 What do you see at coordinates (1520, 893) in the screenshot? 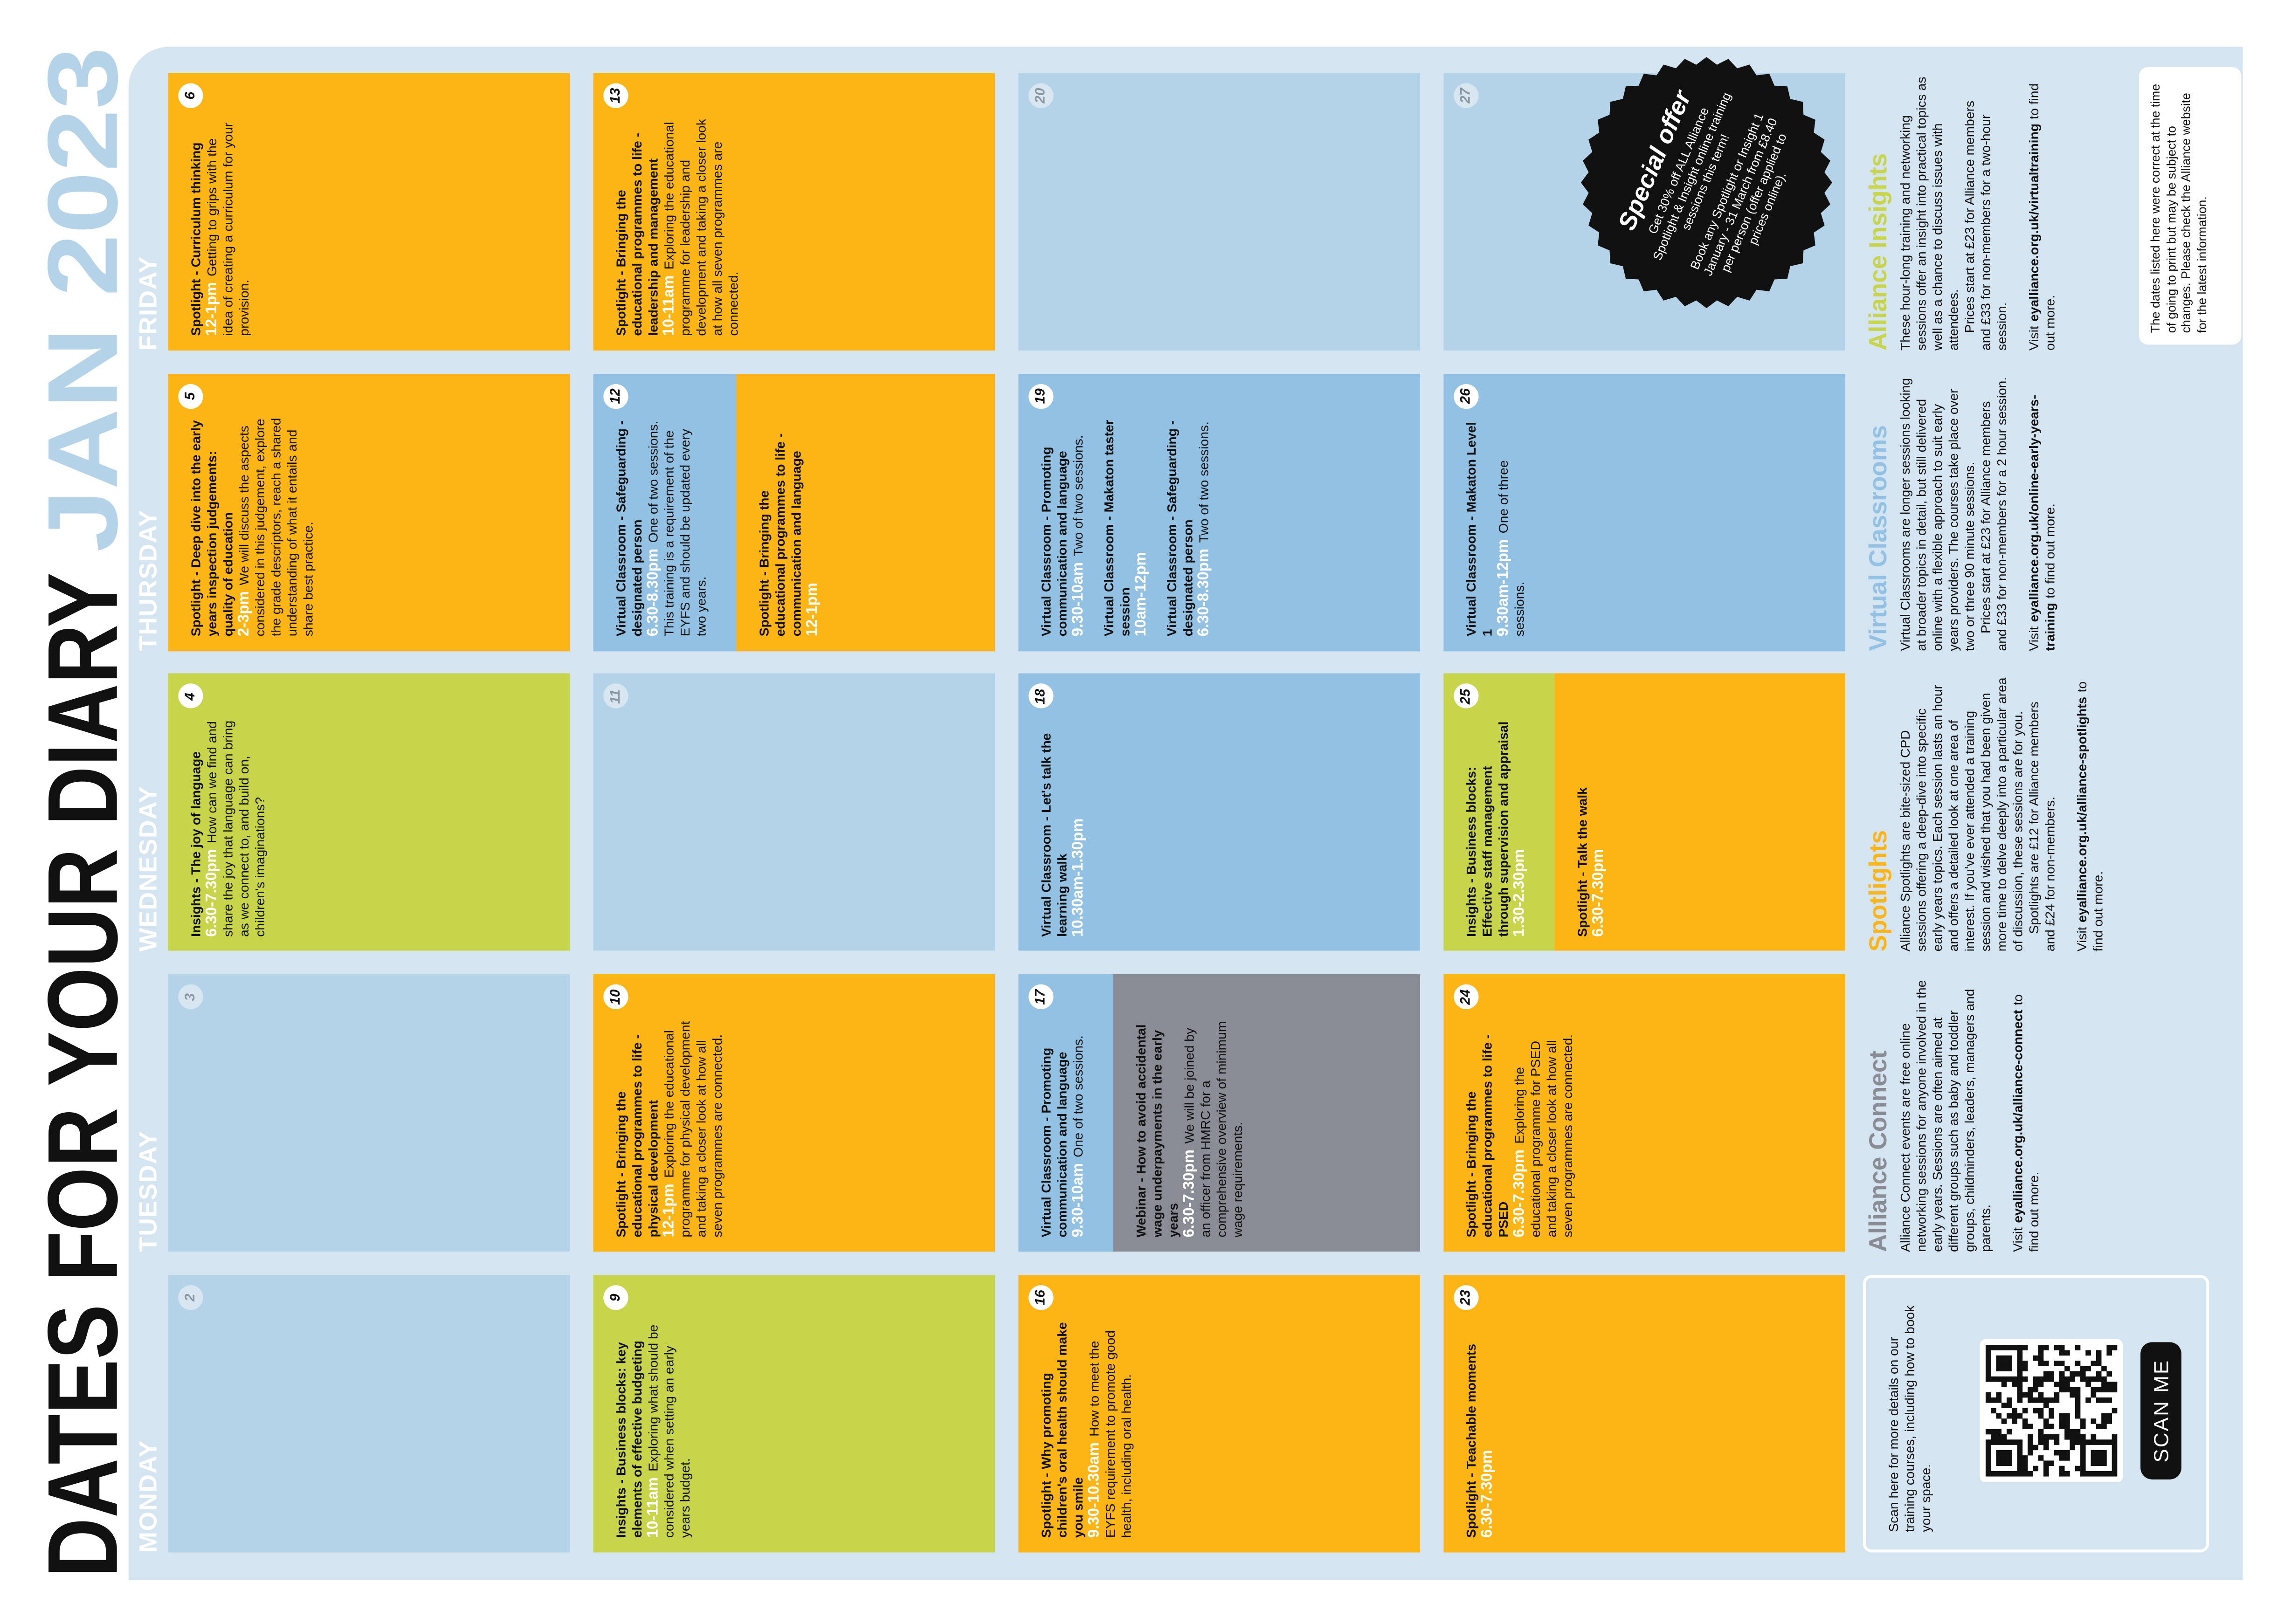
I see `session-time: 1.30-2.30pm` at bounding box center [1520, 893].